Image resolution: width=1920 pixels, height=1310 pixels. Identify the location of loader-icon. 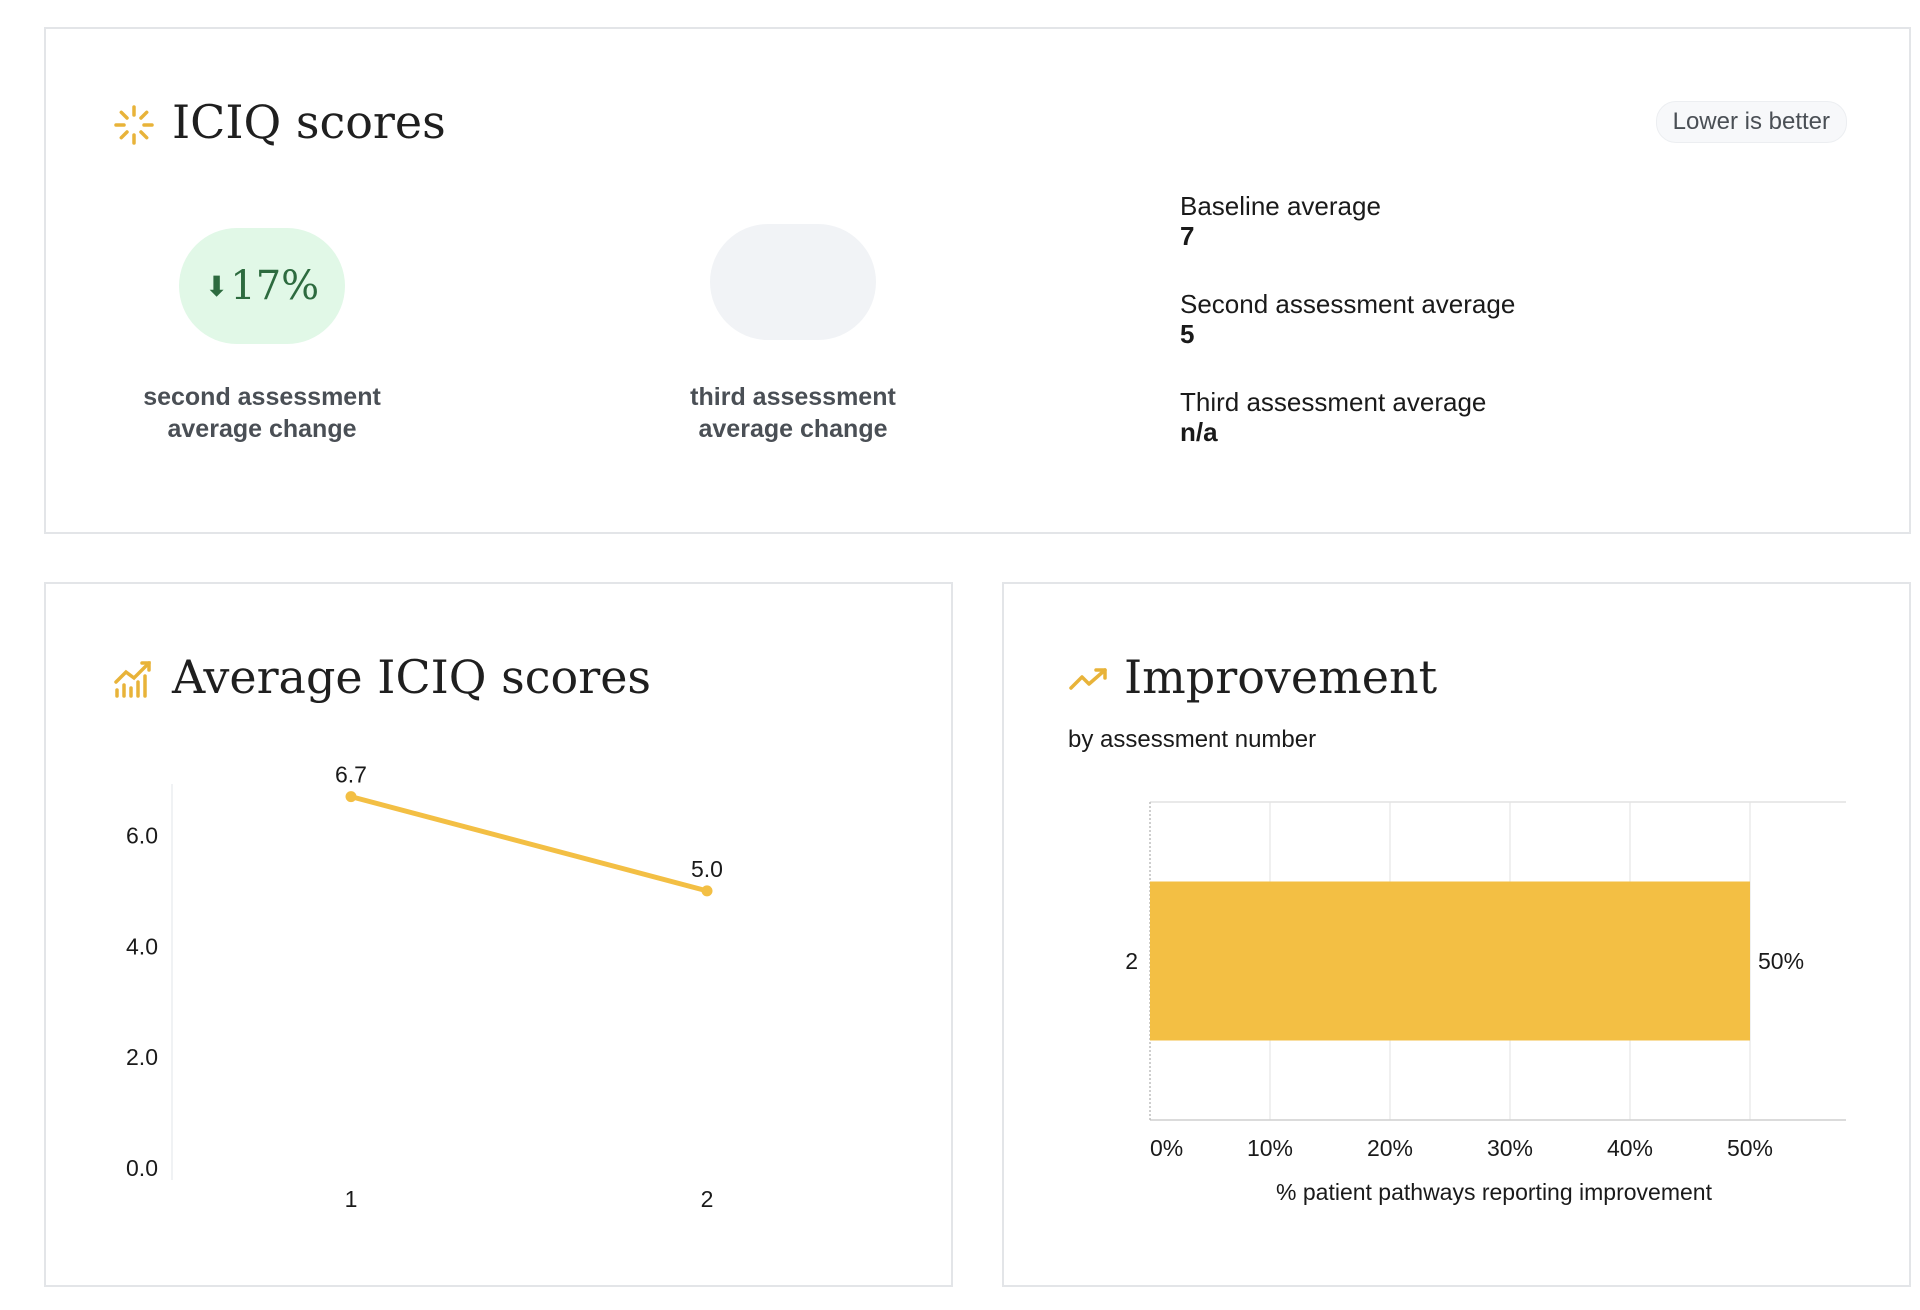
(134, 125).